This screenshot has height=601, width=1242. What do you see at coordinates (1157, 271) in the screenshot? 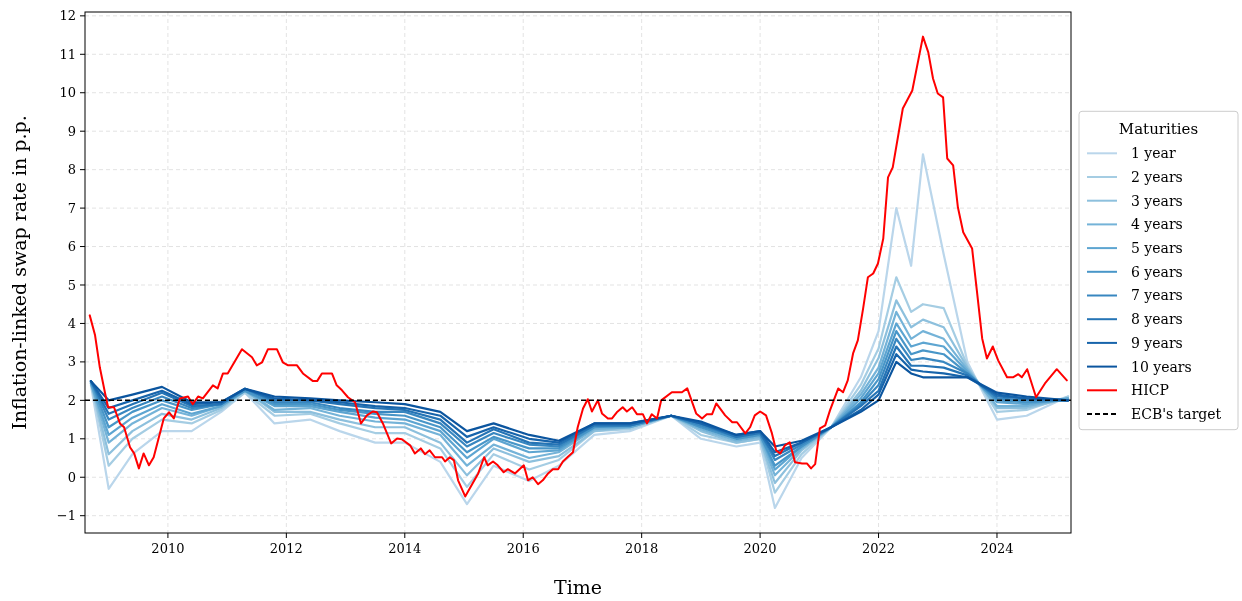
I see `legend-label: 6 years` at bounding box center [1157, 271].